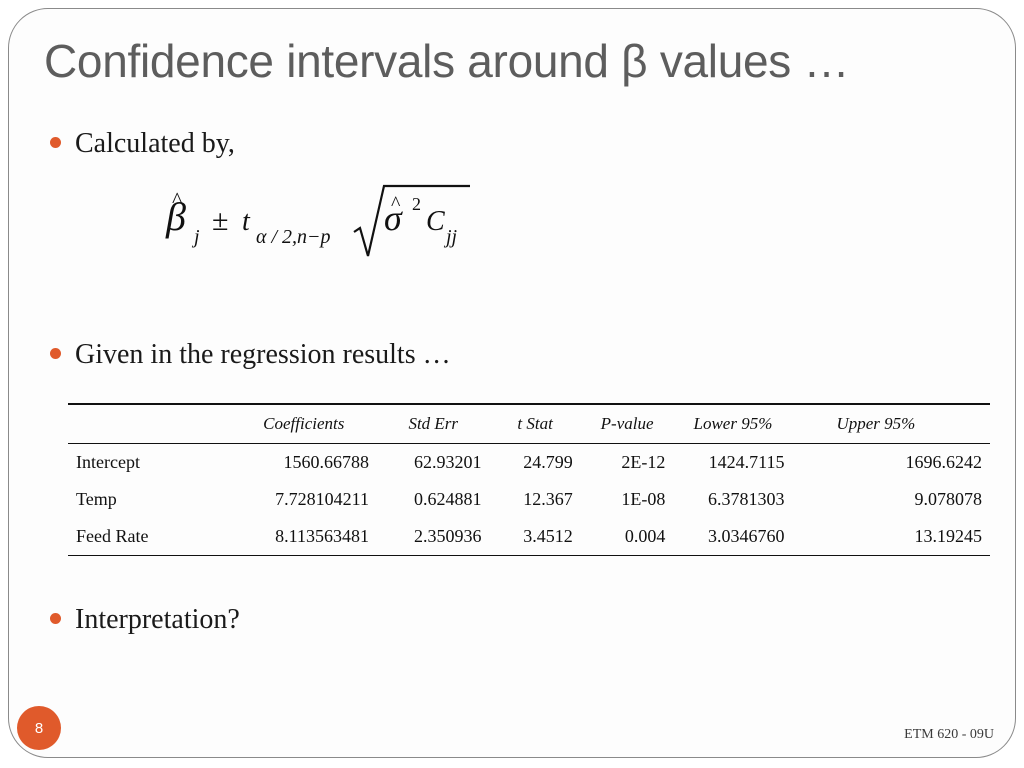 Image resolution: width=1024 pixels, height=768 pixels. I want to click on formula-svg: ^ β j ± t α / 2,n−p ^ σ 2 C jj, so click(317, 220).